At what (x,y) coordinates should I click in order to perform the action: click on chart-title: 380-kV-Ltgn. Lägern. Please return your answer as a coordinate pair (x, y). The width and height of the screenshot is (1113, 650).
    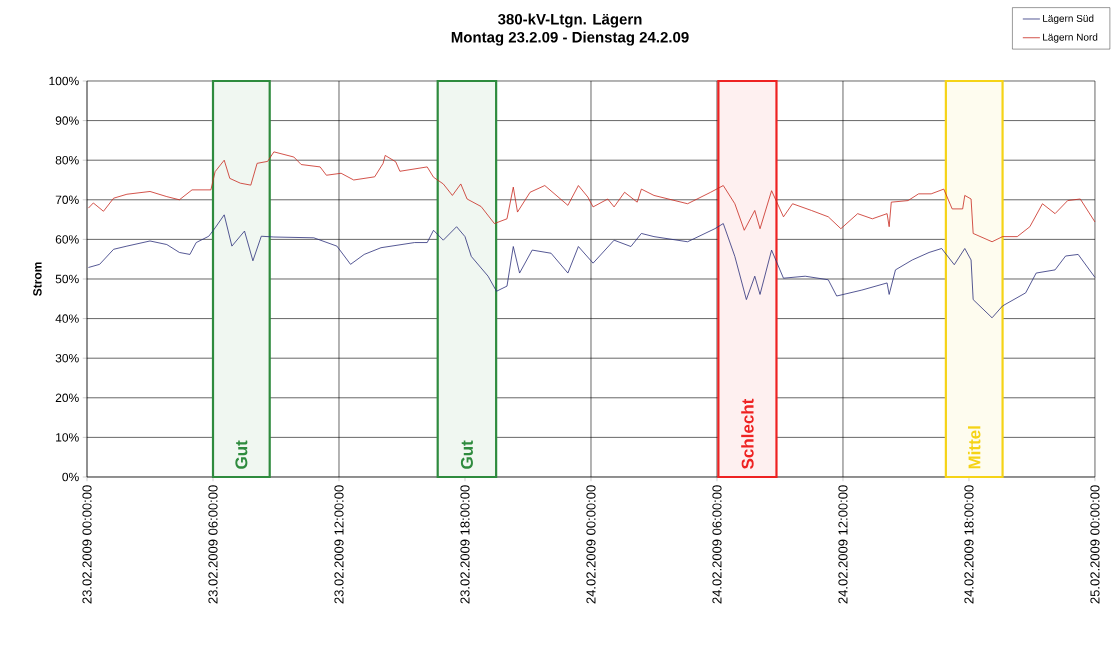
    Looking at the image, I should click on (569, 20).